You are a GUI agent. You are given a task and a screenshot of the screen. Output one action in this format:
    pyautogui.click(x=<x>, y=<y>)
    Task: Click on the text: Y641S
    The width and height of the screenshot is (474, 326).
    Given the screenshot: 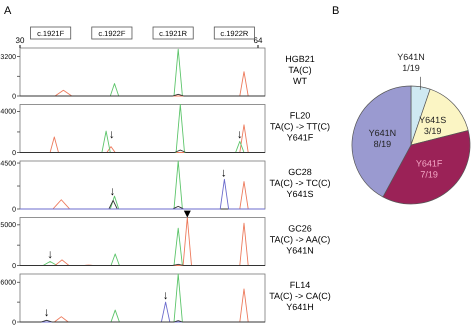 What is the action you would take?
    pyautogui.click(x=300, y=194)
    